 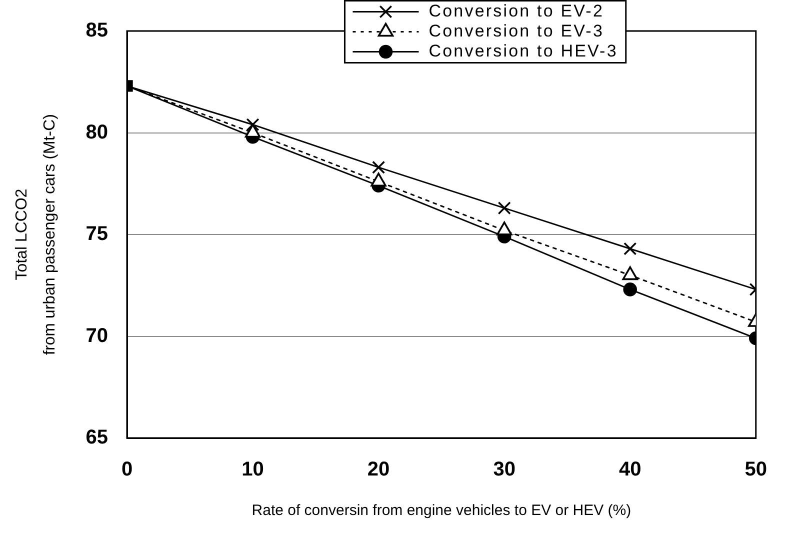 What do you see at coordinates (97, 132) in the screenshot?
I see `y-tick-label: 80` at bounding box center [97, 132].